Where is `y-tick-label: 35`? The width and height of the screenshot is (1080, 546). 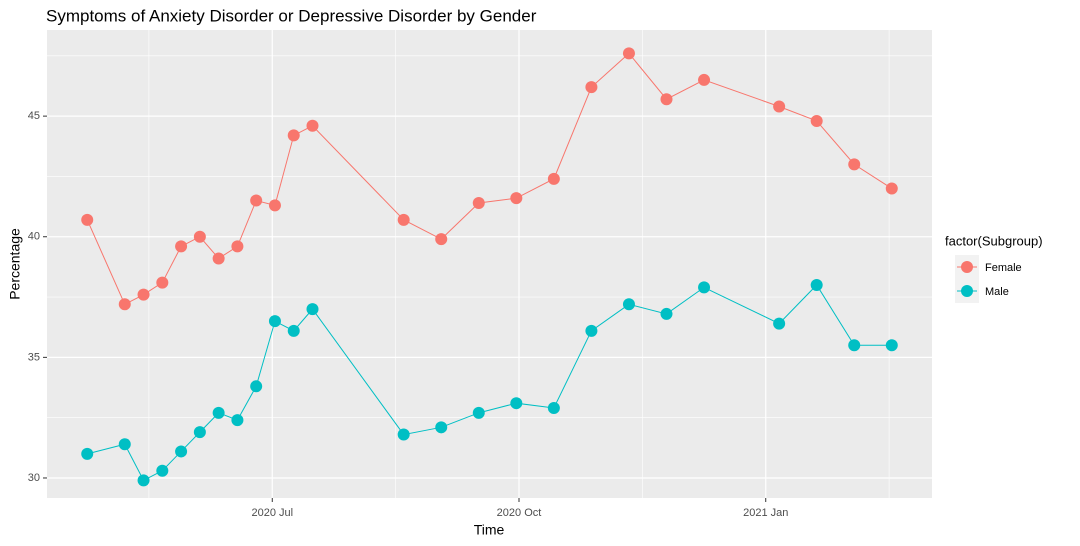 y-tick-label: 35 is located at coordinates (34, 357).